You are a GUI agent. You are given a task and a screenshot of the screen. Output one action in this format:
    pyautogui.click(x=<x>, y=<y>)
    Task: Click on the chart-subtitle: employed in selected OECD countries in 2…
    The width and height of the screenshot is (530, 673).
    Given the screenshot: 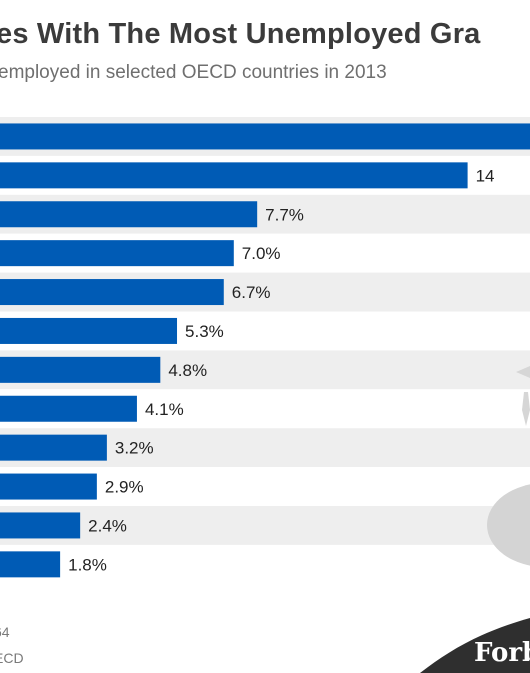 What is the action you would take?
    pyautogui.click(x=193, y=72)
    